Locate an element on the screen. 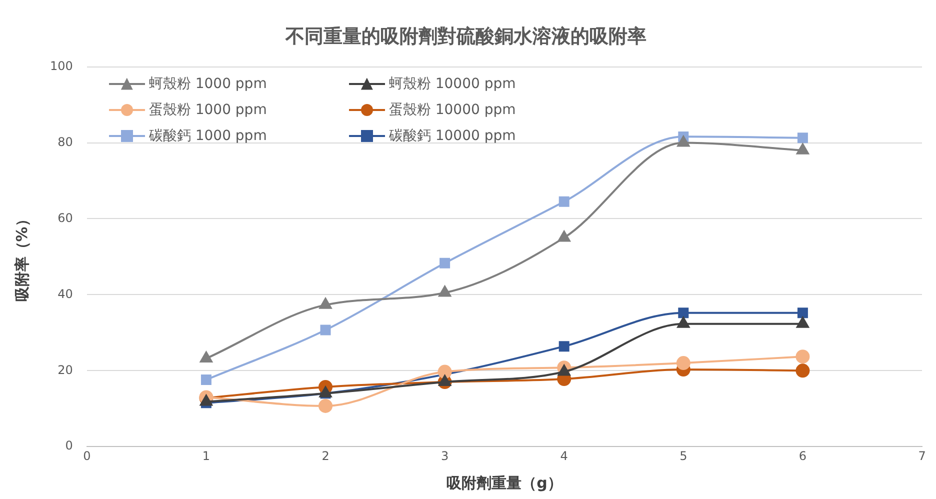 Image resolution: width=936 pixels, height=499 pixels. y-tick-label: 20 is located at coordinates (65, 369).